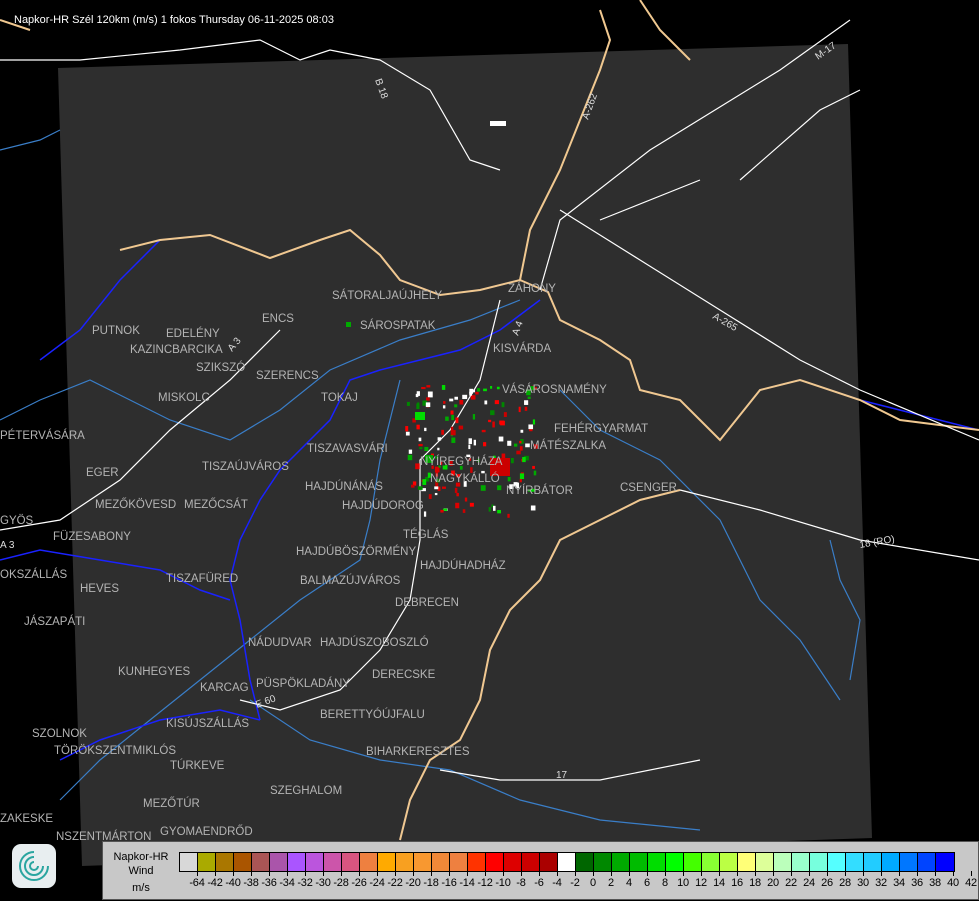 Image resolution: width=979 pixels, height=901 pixels. What do you see at coordinates (755, 883) in the screenshot?
I see `legend-tick-label: 18` at bounding box center [755, 883].